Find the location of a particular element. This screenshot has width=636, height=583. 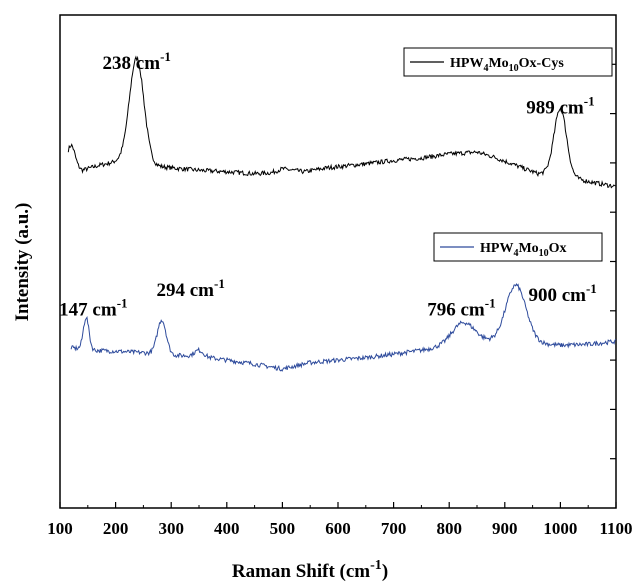

x-tick-label: 100 is located at coordinates (60, 528).